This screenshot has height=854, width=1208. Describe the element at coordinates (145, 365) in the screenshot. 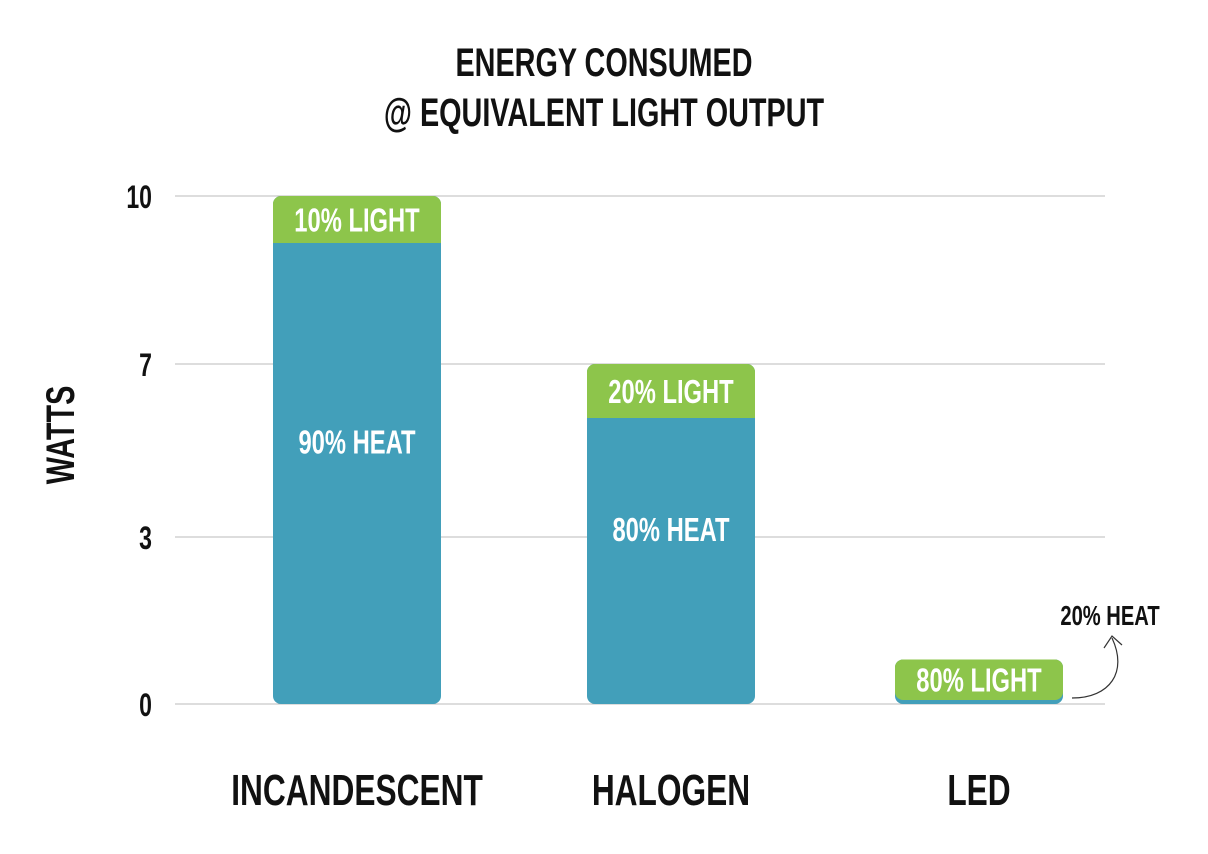

I see `y-tick-label: 7` at that location.